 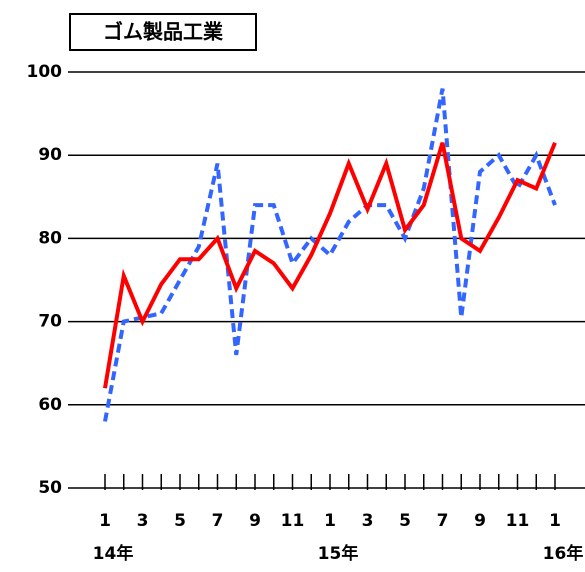 I want to click on y-tick-label: 80, so click(x=50, y=238).